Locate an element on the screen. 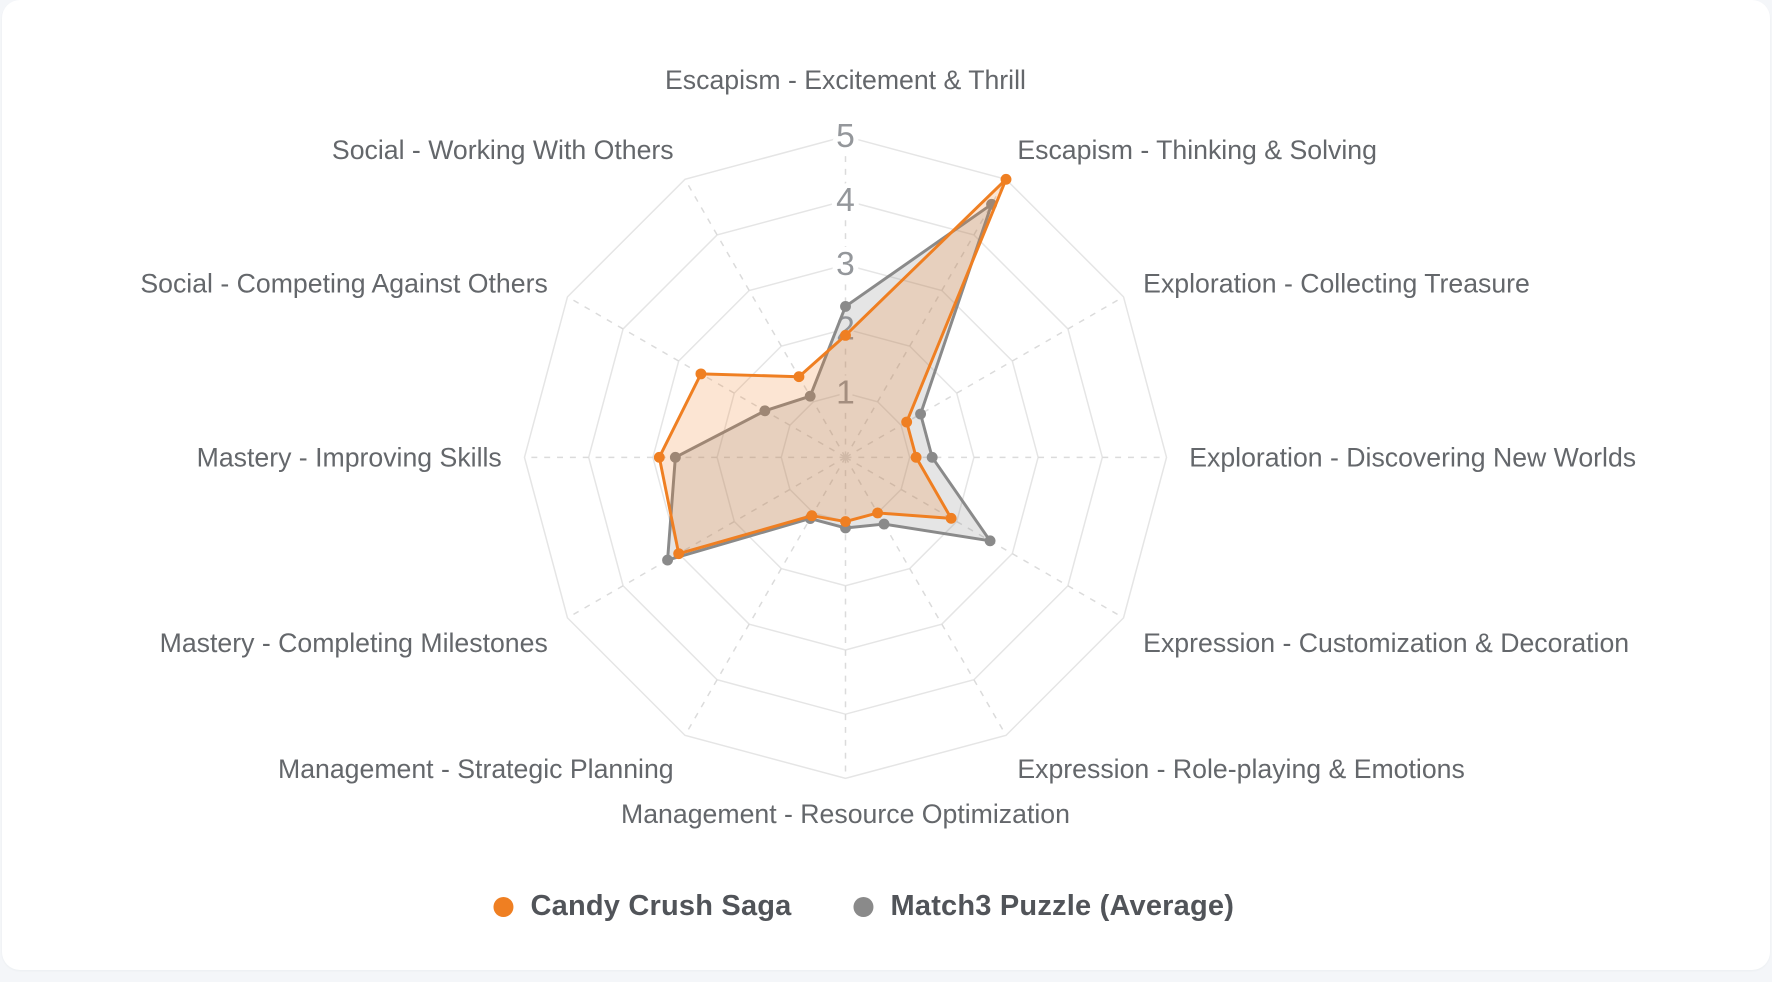  scale-tick-label: 5 is located at coordinates (845, 136).